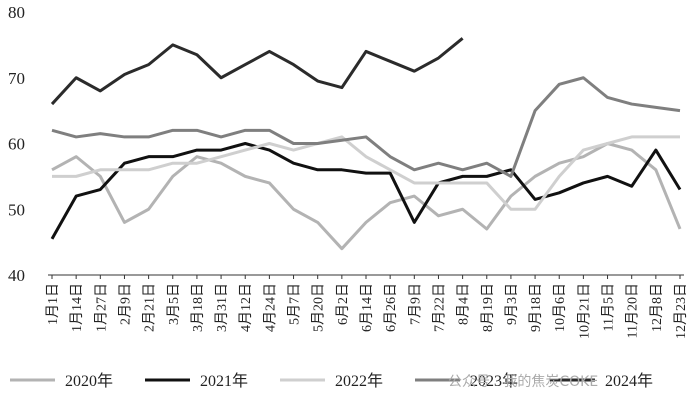  Describe the element at coordinates (224, 381) in the screenshot. I see `legend-label: 2021年` at that location.